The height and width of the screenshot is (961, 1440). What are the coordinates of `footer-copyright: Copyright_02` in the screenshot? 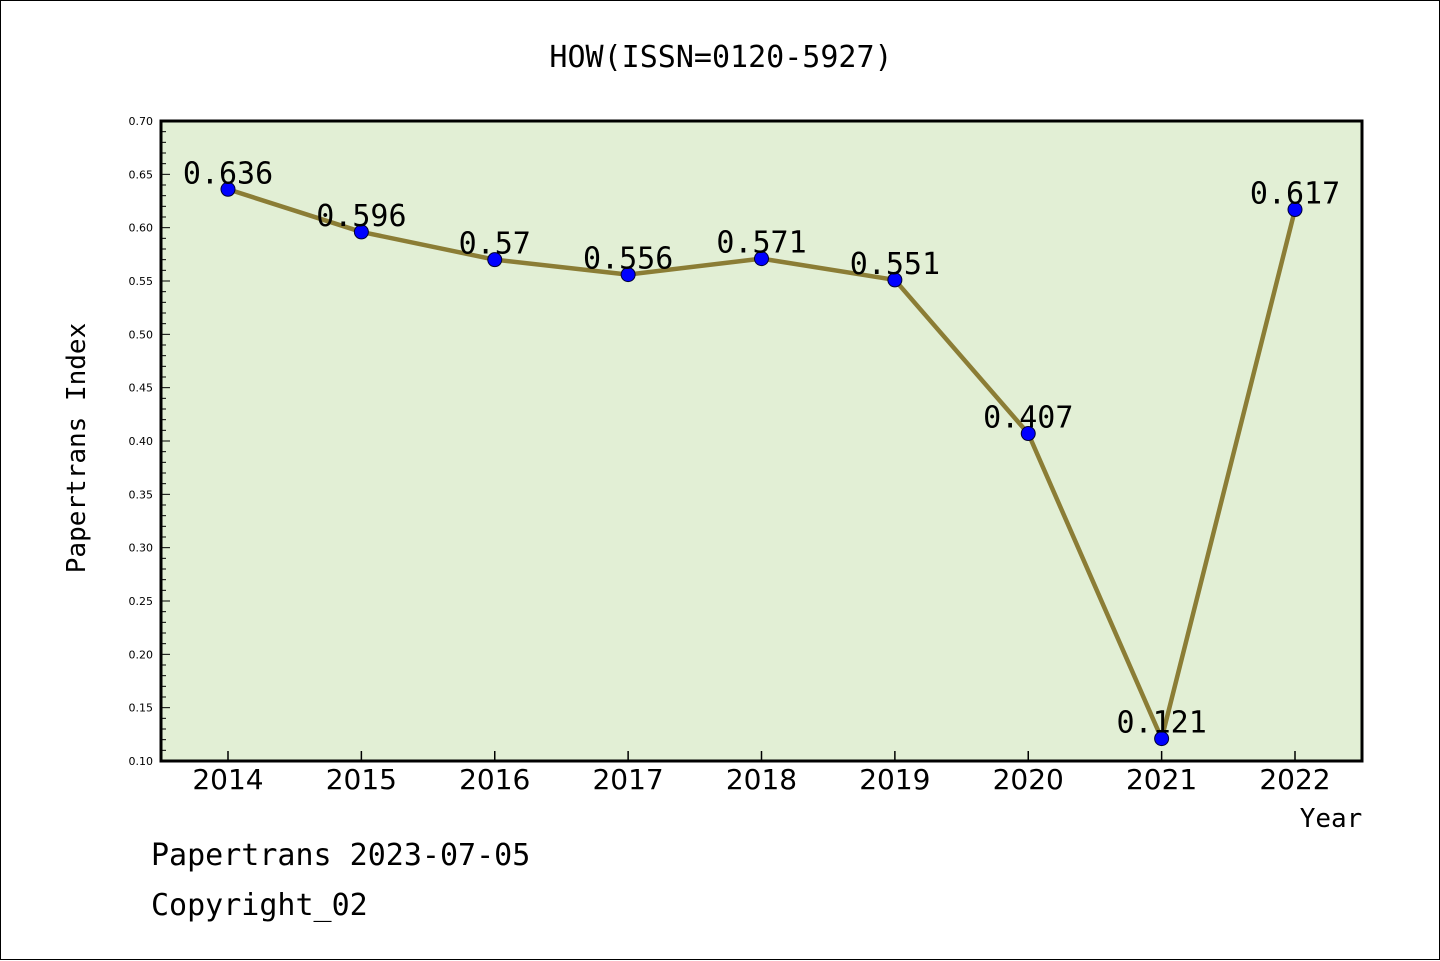 It's located at (259, 905).